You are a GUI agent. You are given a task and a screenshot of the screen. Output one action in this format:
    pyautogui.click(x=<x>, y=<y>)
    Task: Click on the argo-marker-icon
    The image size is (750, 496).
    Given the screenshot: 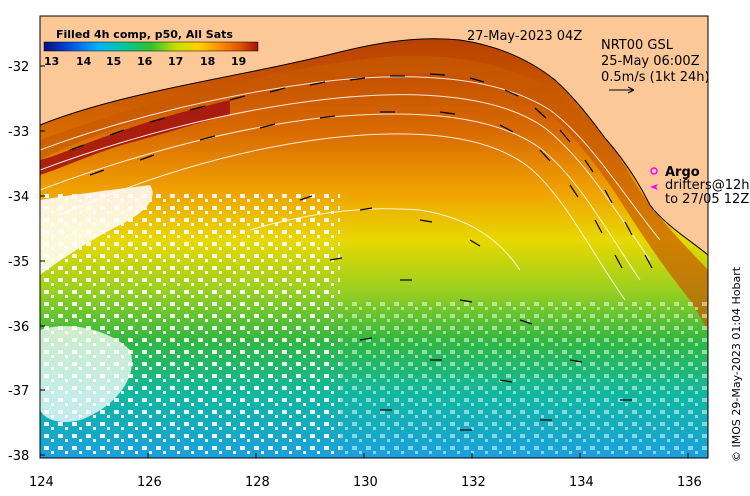 What is the action you would take?
    pyautogui.click(x=654, y=171)
    